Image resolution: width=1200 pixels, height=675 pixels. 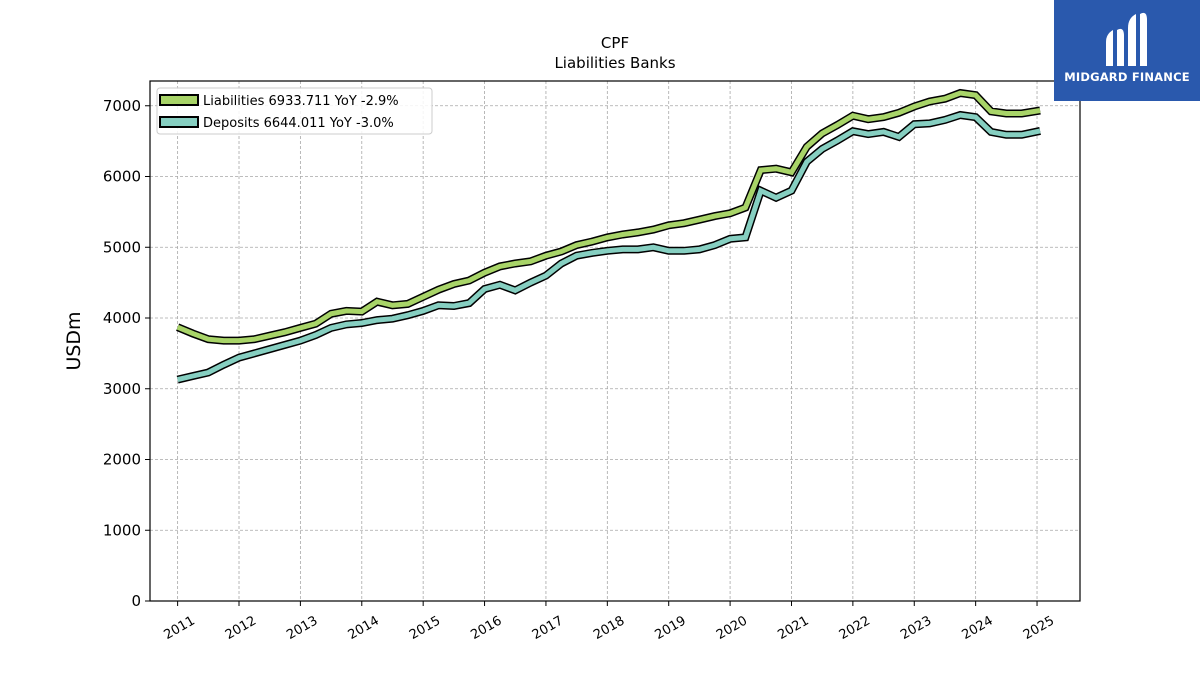 What do you see at coordinates (1126, 39) in the screenshot?
I see `midgard-finance-logo-icon` at bounding box center [1126, 39].